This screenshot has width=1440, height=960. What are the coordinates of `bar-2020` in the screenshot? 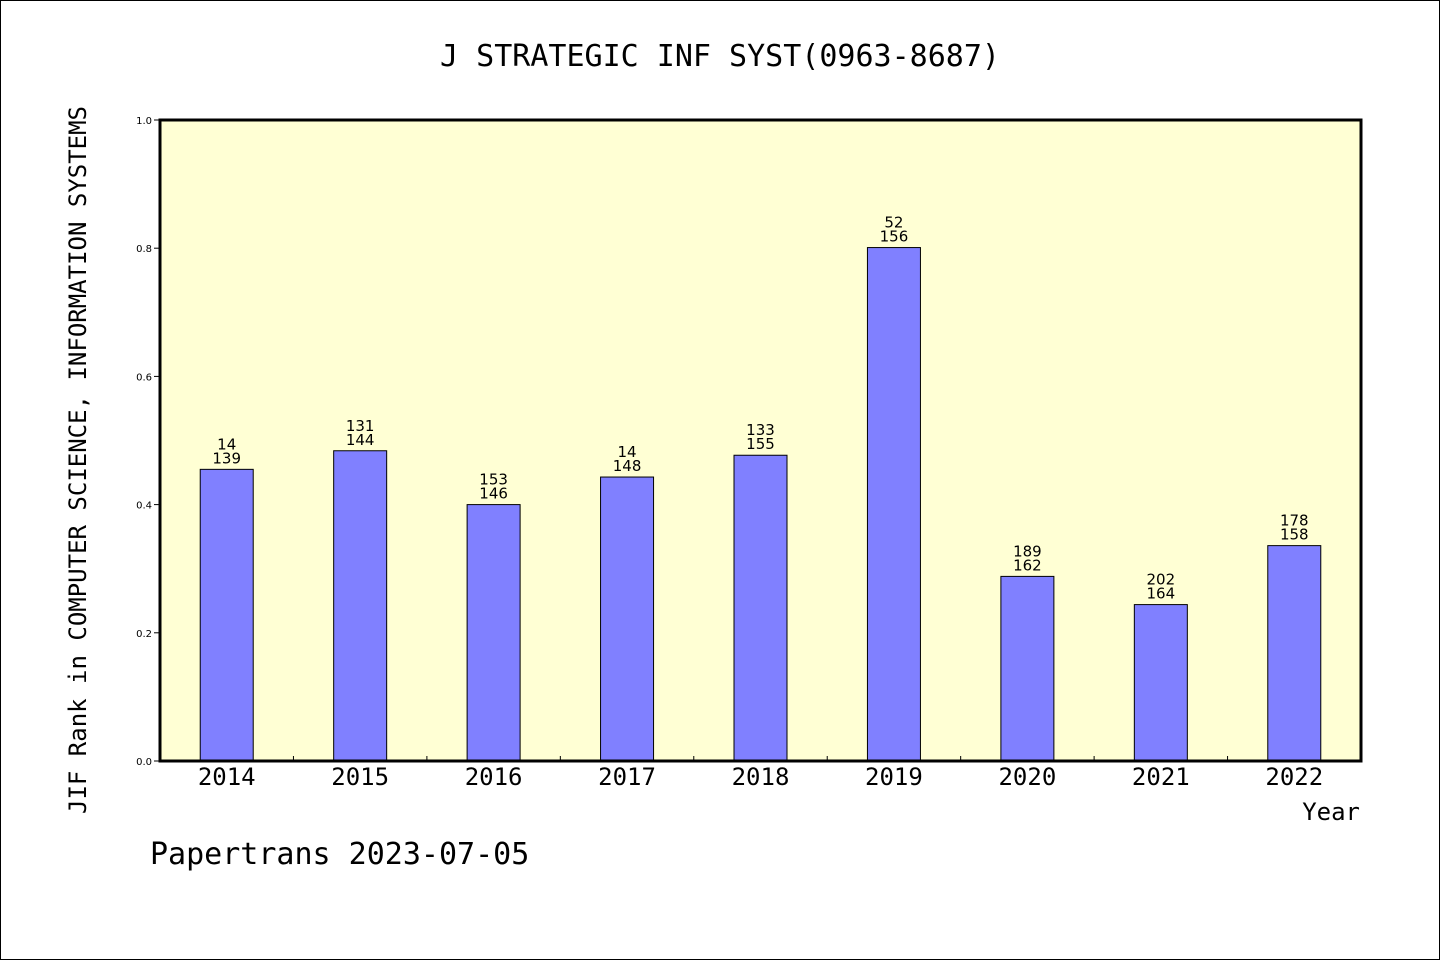 It's located at (1027, 668).